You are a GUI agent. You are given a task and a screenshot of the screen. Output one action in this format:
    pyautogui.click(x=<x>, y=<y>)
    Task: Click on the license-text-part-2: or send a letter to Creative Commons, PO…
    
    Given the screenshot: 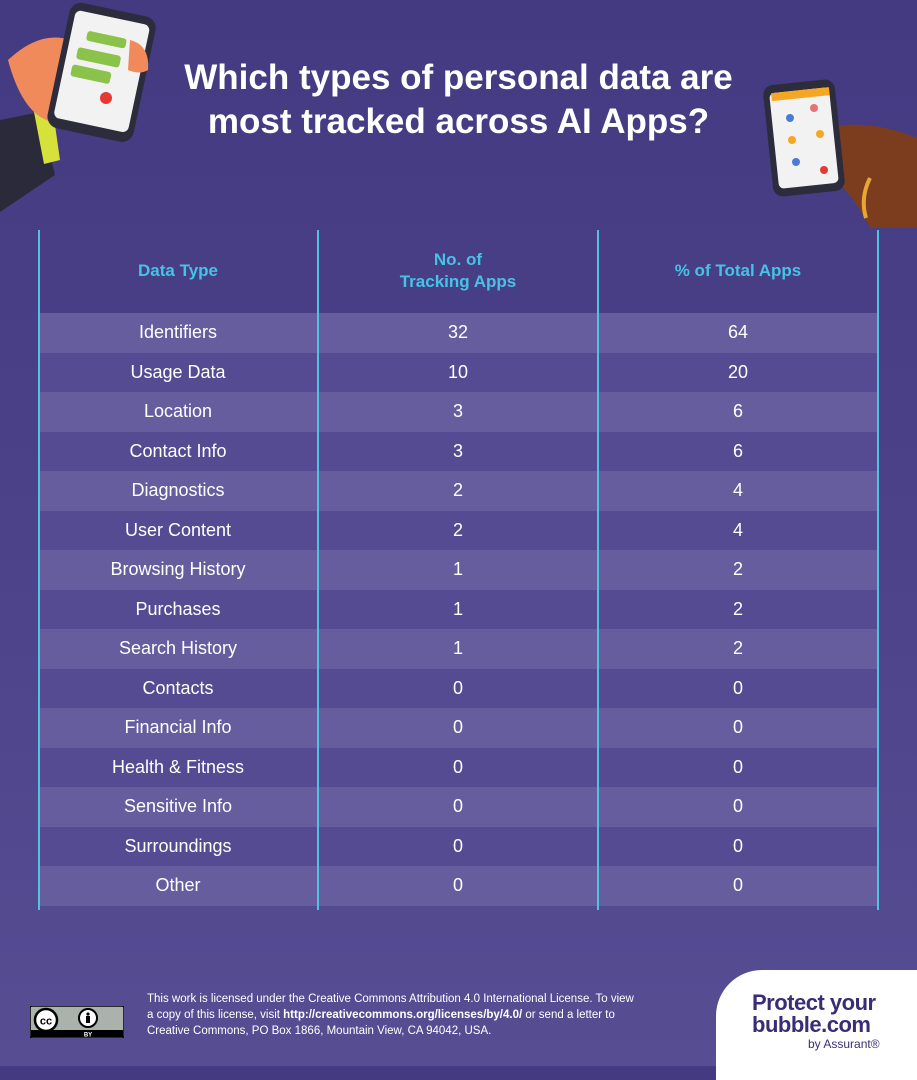 What is the action you would take?
    pyautogui.click(x=381, y=1023)
    